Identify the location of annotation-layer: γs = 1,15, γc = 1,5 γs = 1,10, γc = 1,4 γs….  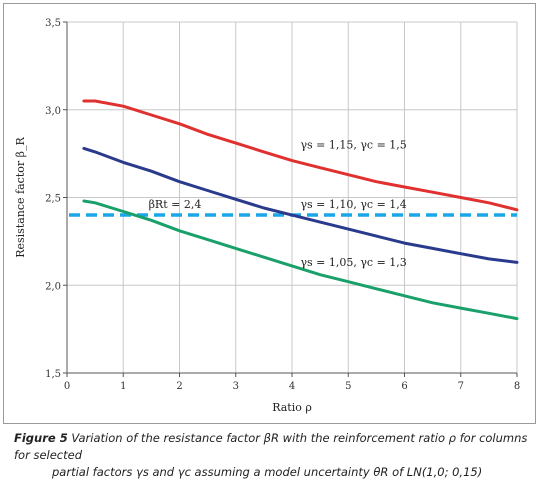
(278, 203).